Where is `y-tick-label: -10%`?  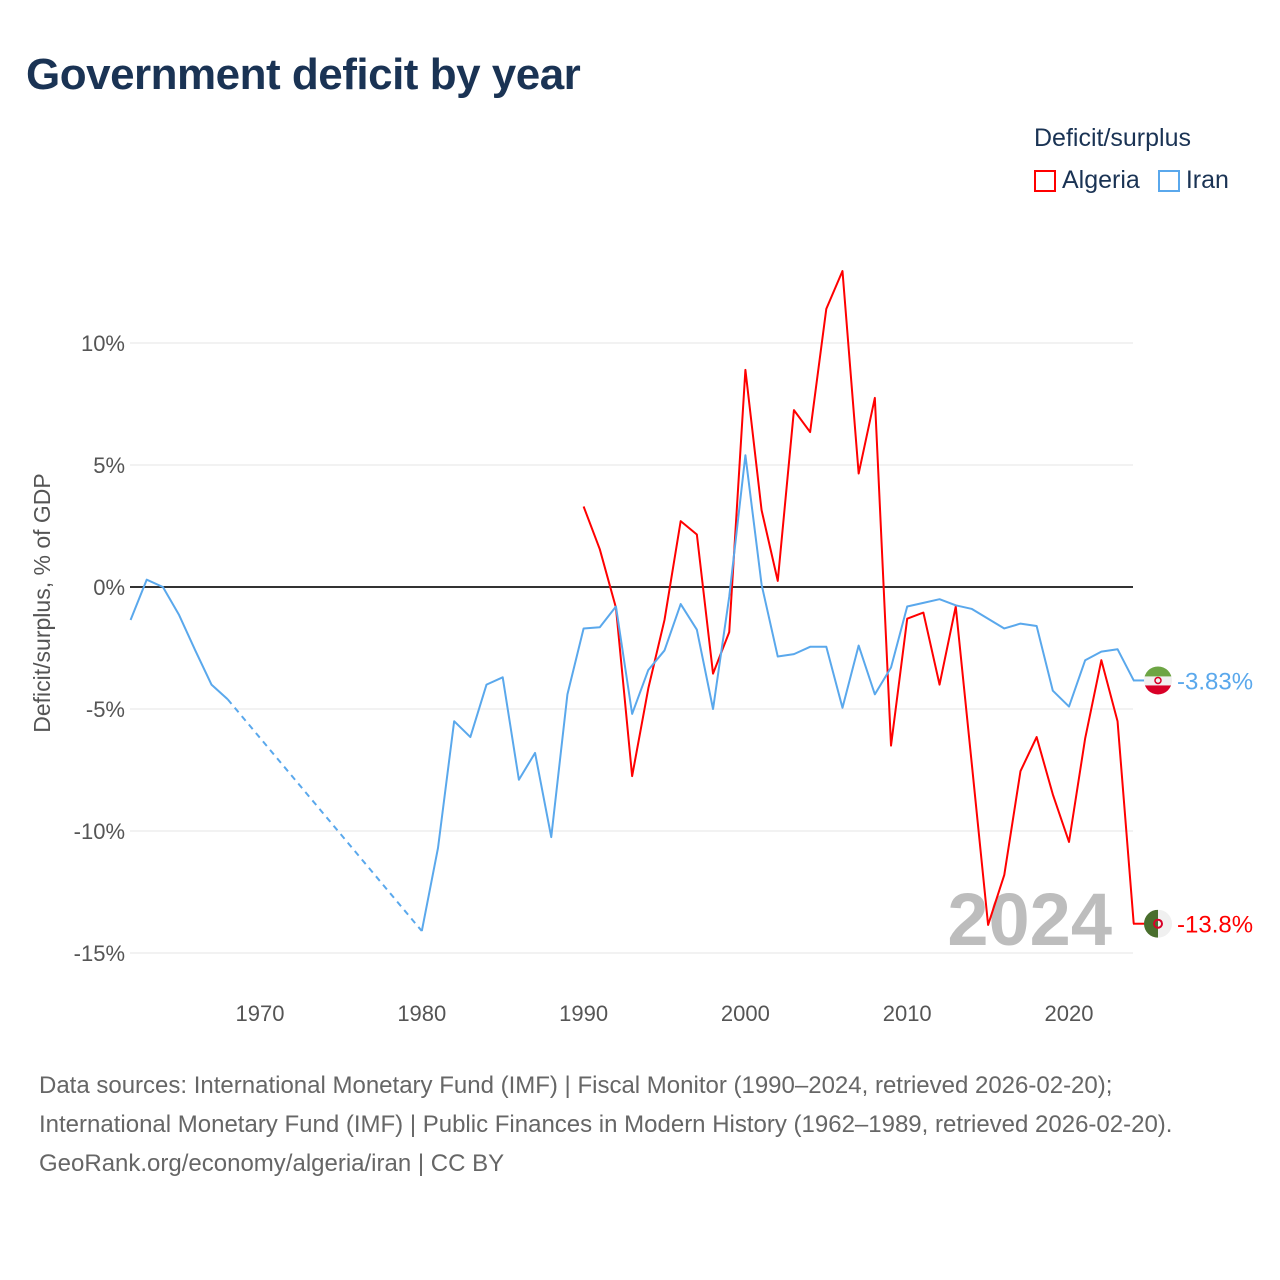 y-tick-label: -10% is located at coordinates (99, 831).